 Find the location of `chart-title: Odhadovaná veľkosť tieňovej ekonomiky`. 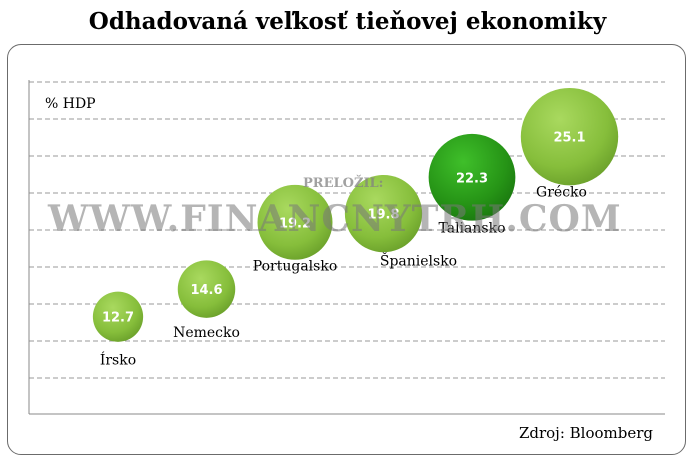

chart-title: Odhadovaná veľkosť tieňovej ekonomiky is located at coordinates (347, 21).